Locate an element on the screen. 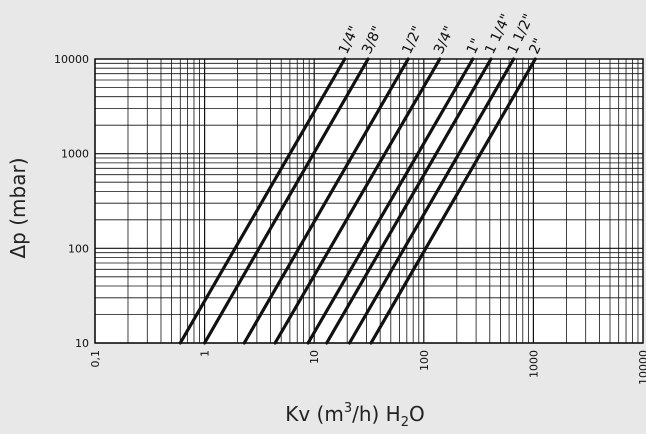  series-labels: 1/4"3/8" 1/2" 3/4" 1"1 1/4"1 1/2"2" is located at coordinates (442, 34).